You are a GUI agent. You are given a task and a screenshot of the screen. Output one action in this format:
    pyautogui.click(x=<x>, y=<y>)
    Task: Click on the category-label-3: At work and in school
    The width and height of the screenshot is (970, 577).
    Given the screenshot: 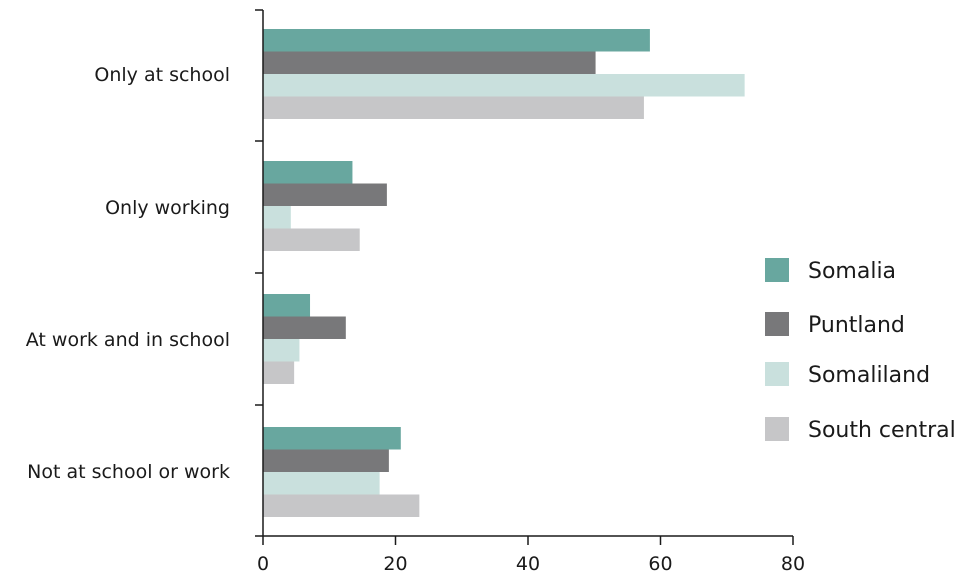 What is the action you would take?
    pyautogui.click(x=128, y=340)
    